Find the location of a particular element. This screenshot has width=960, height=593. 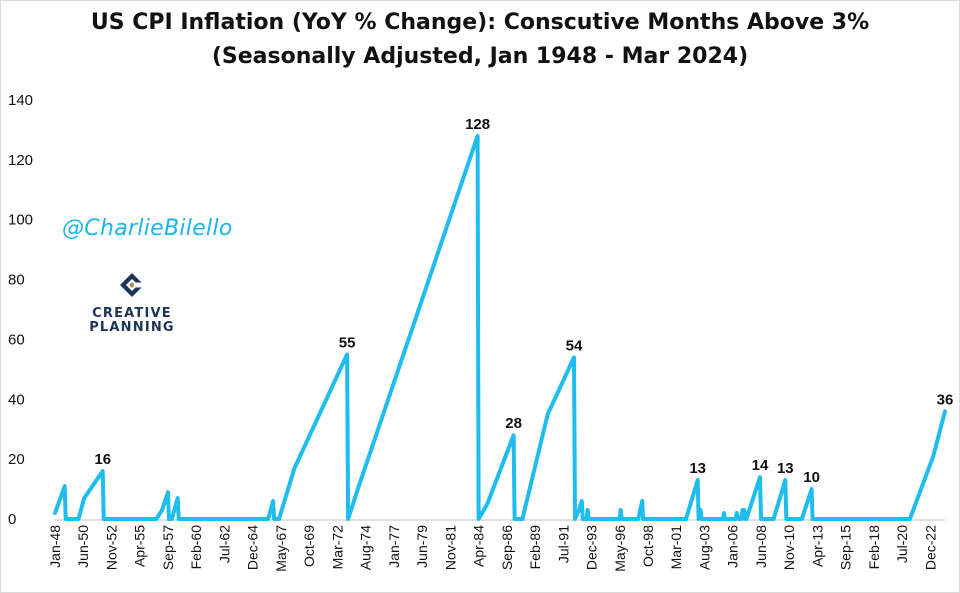

x-tick-label: May-96 is located at coordinates (620, 548).